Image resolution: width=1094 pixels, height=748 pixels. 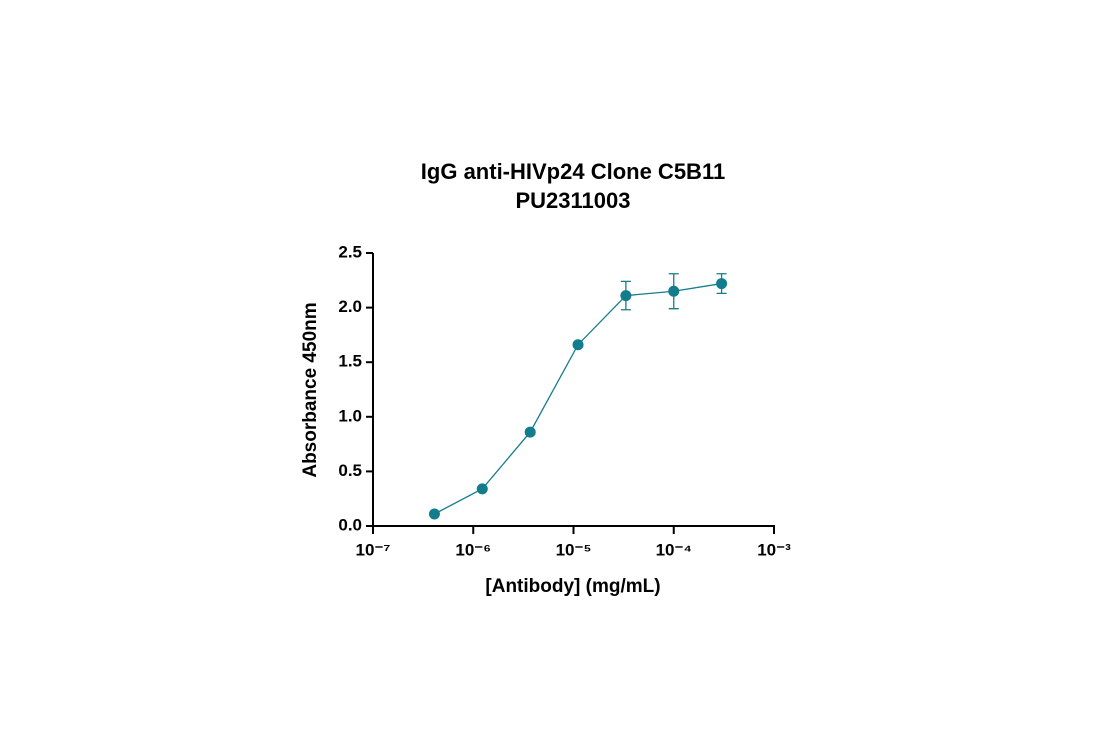 I want to click on y-tick-label: 2.5, so click(x=350, y=251).